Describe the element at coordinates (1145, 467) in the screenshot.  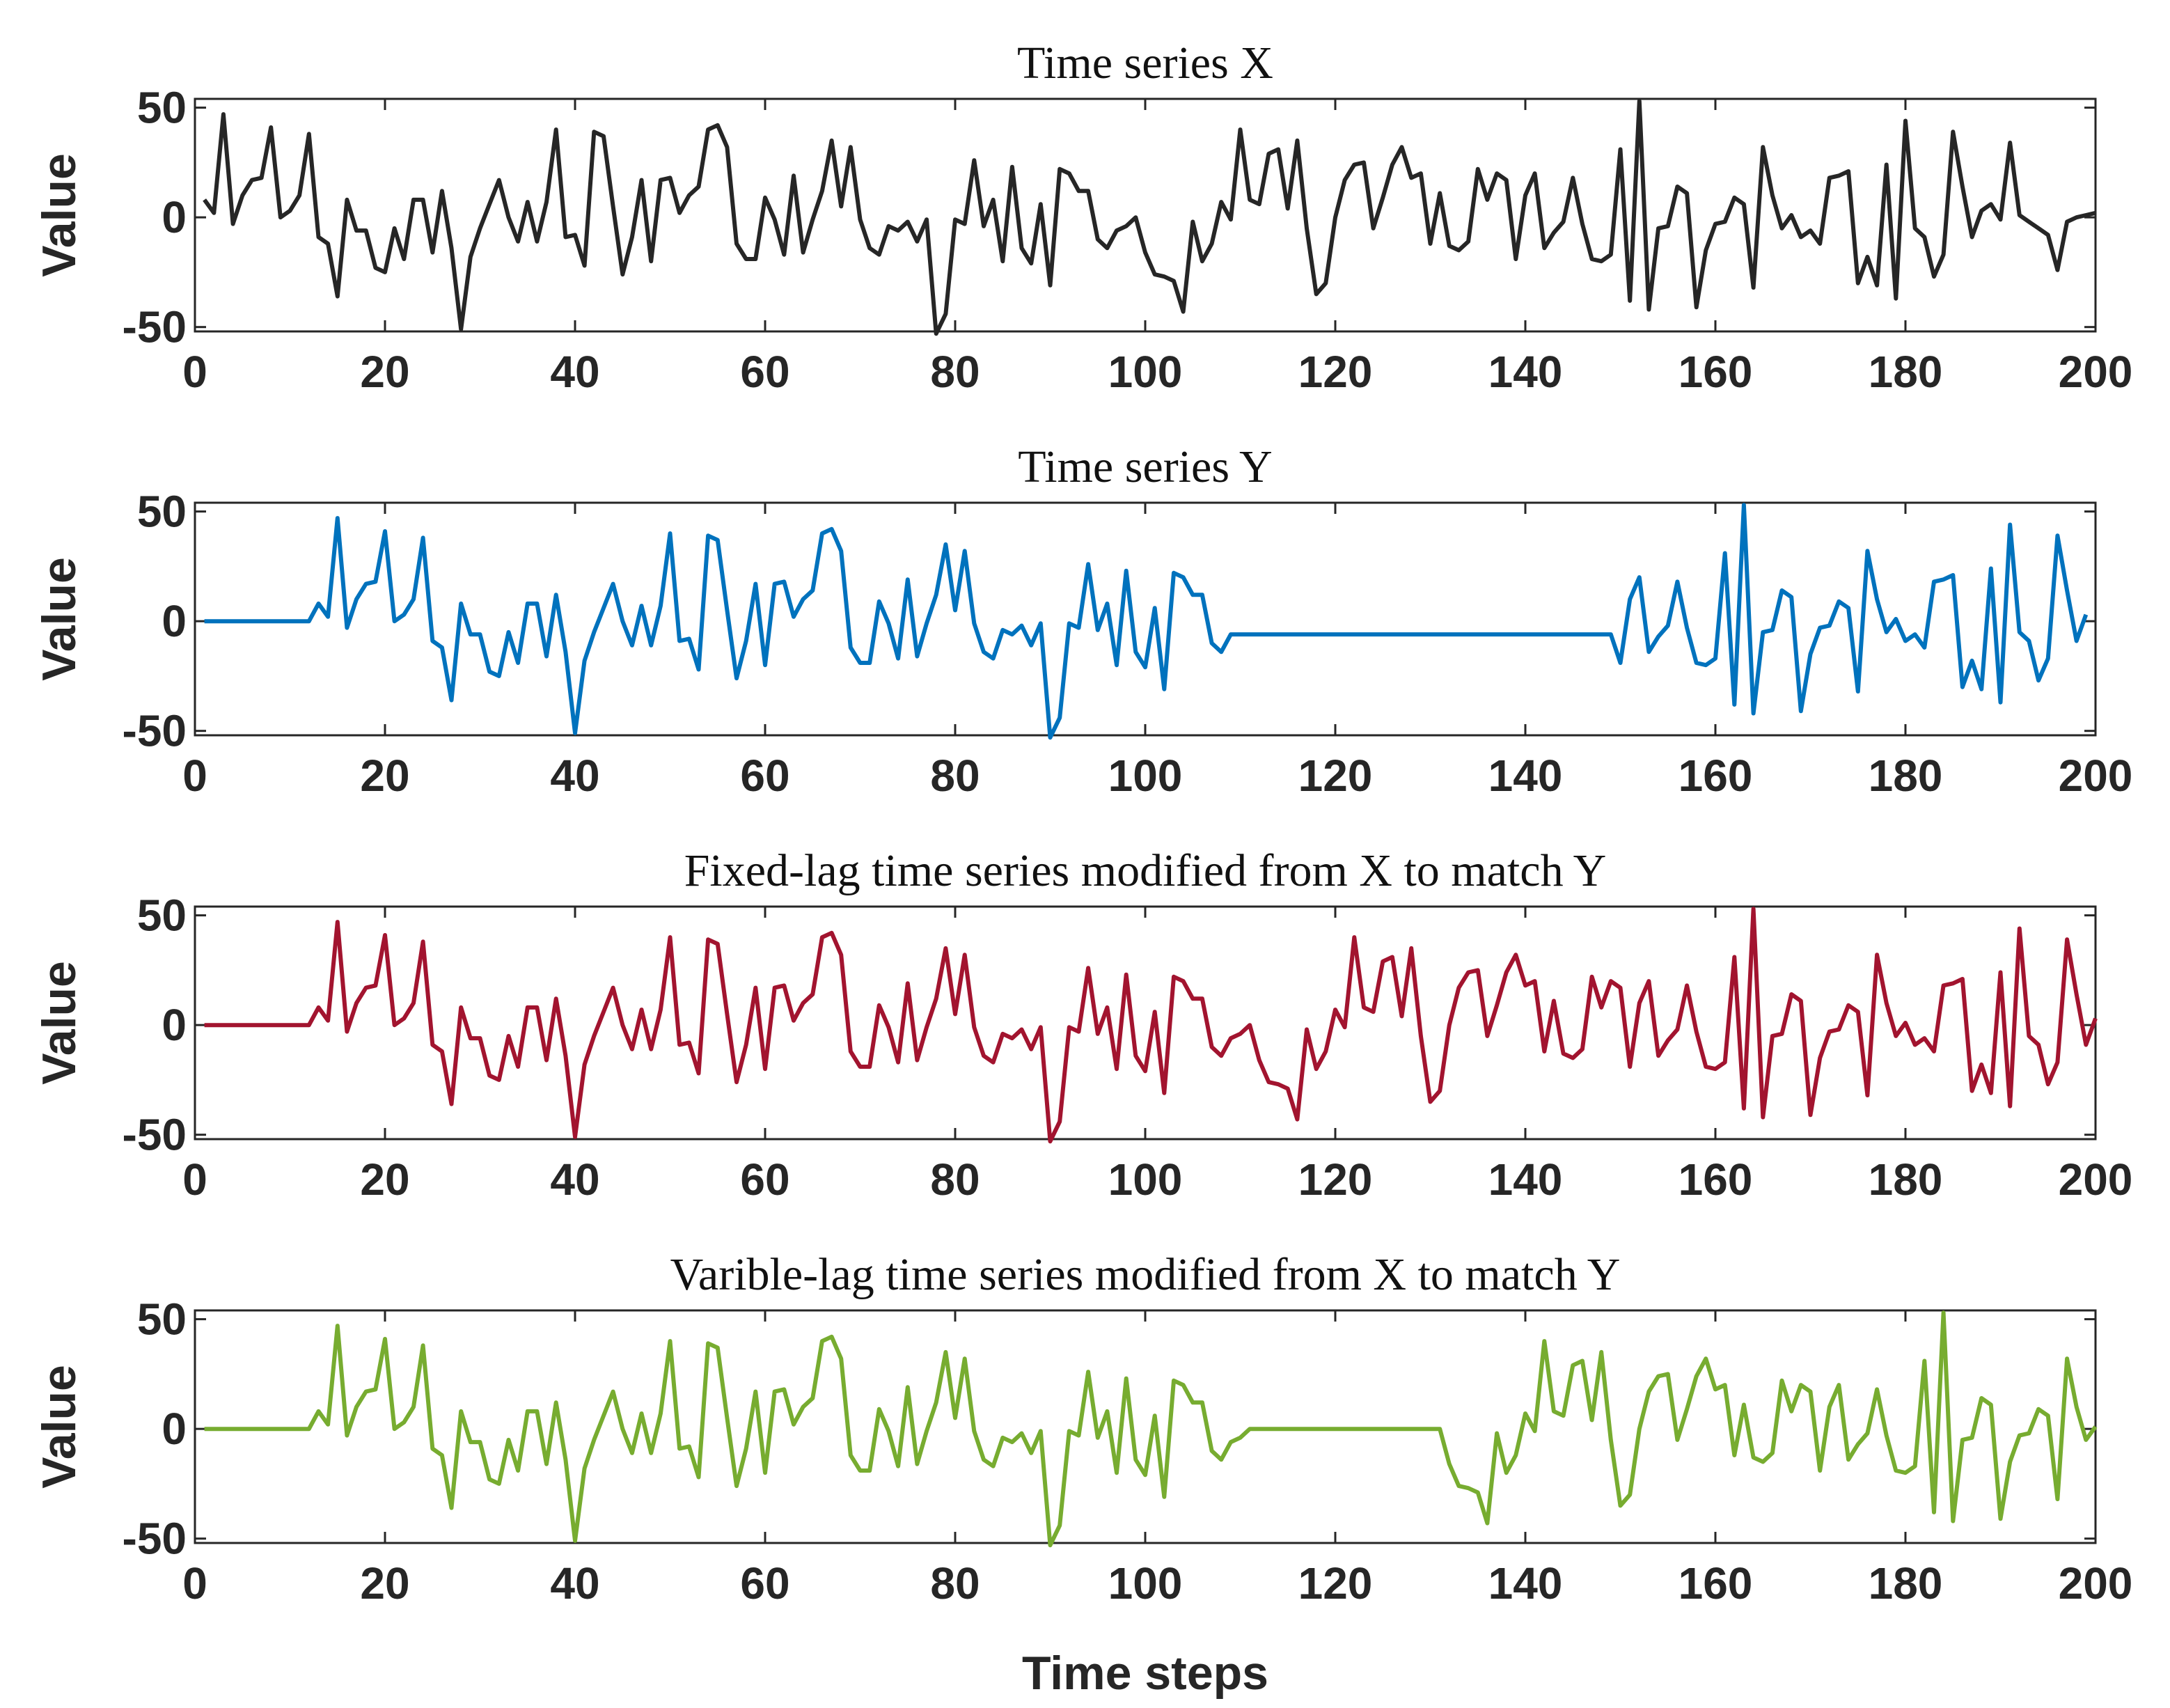
I see `chart-title: Time series Y` at that location.